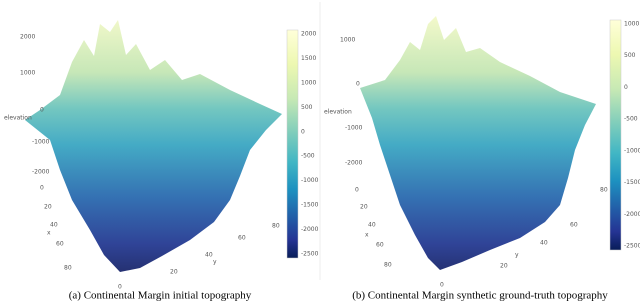 This screenshot has width=640, height=304. What do you see at coordinates (27, 37) in the screenshot?
I see `z-tick-label: 2000` at bounding box center [27, 37].